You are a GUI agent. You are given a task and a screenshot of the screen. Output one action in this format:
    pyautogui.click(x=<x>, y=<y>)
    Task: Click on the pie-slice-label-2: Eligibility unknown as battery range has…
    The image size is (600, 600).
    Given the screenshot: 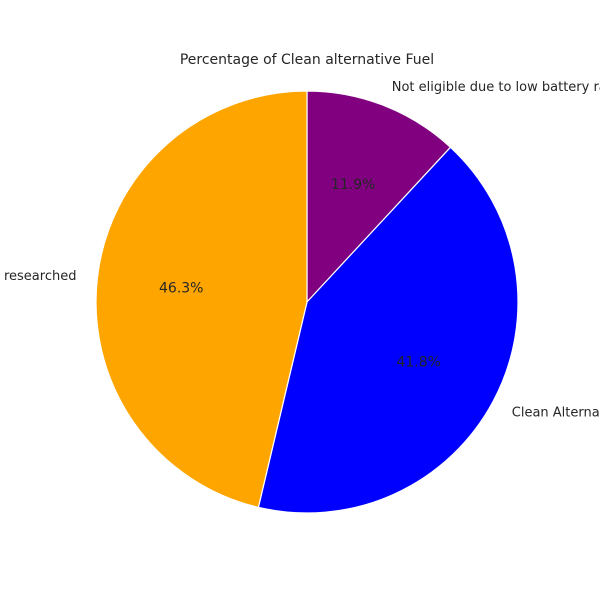 What is the action you would take?
    pyautogui.click(x=38, y=276)
    